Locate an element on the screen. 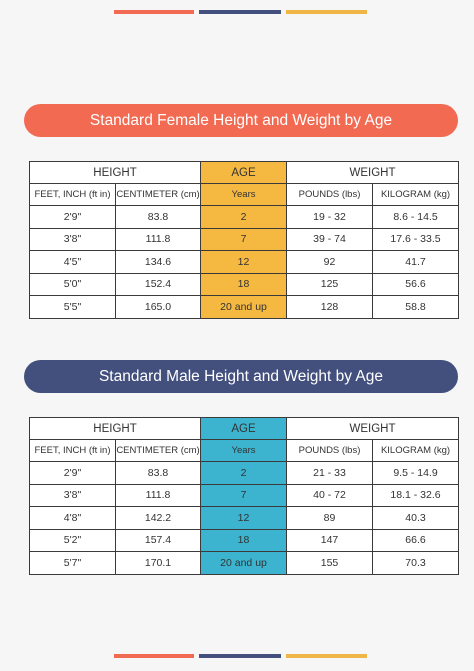 Image resolution: width=474 pixels, height=671 pixels. weight-lbs-cell: 128 is located at coordinates (330, 307).